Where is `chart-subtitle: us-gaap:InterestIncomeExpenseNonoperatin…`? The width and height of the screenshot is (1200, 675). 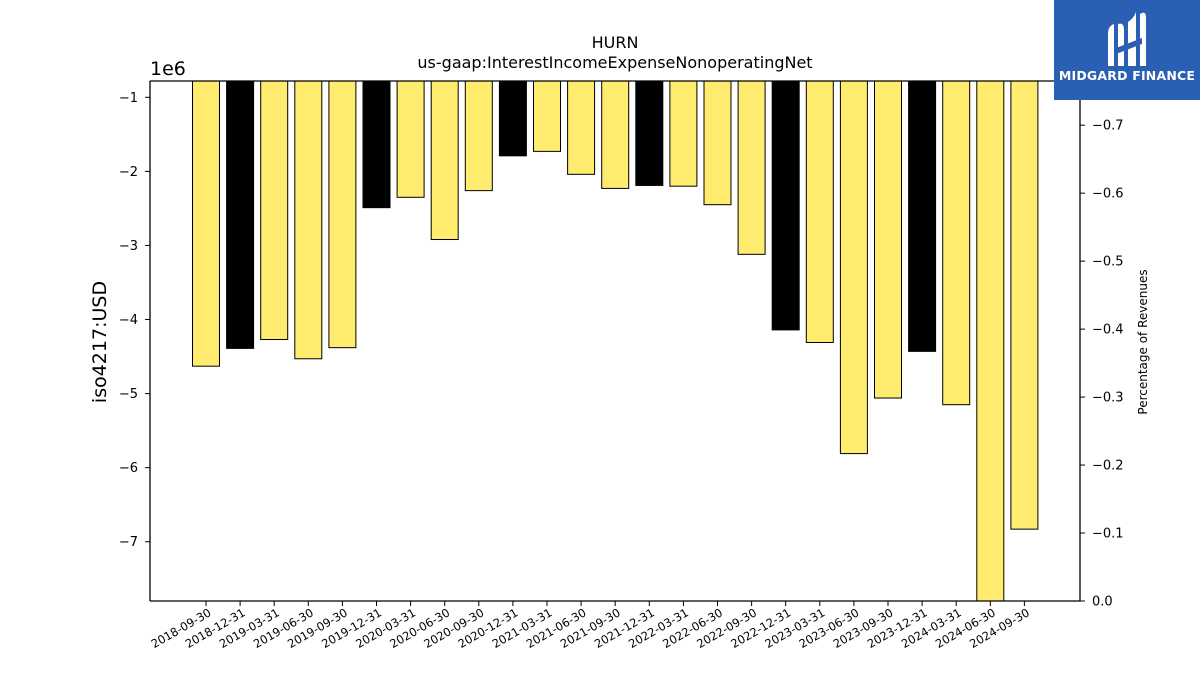 chart-subtitle: us-gaap:InterestIncomeExpenseNonoperatin… is located at coordinates (614, 62).